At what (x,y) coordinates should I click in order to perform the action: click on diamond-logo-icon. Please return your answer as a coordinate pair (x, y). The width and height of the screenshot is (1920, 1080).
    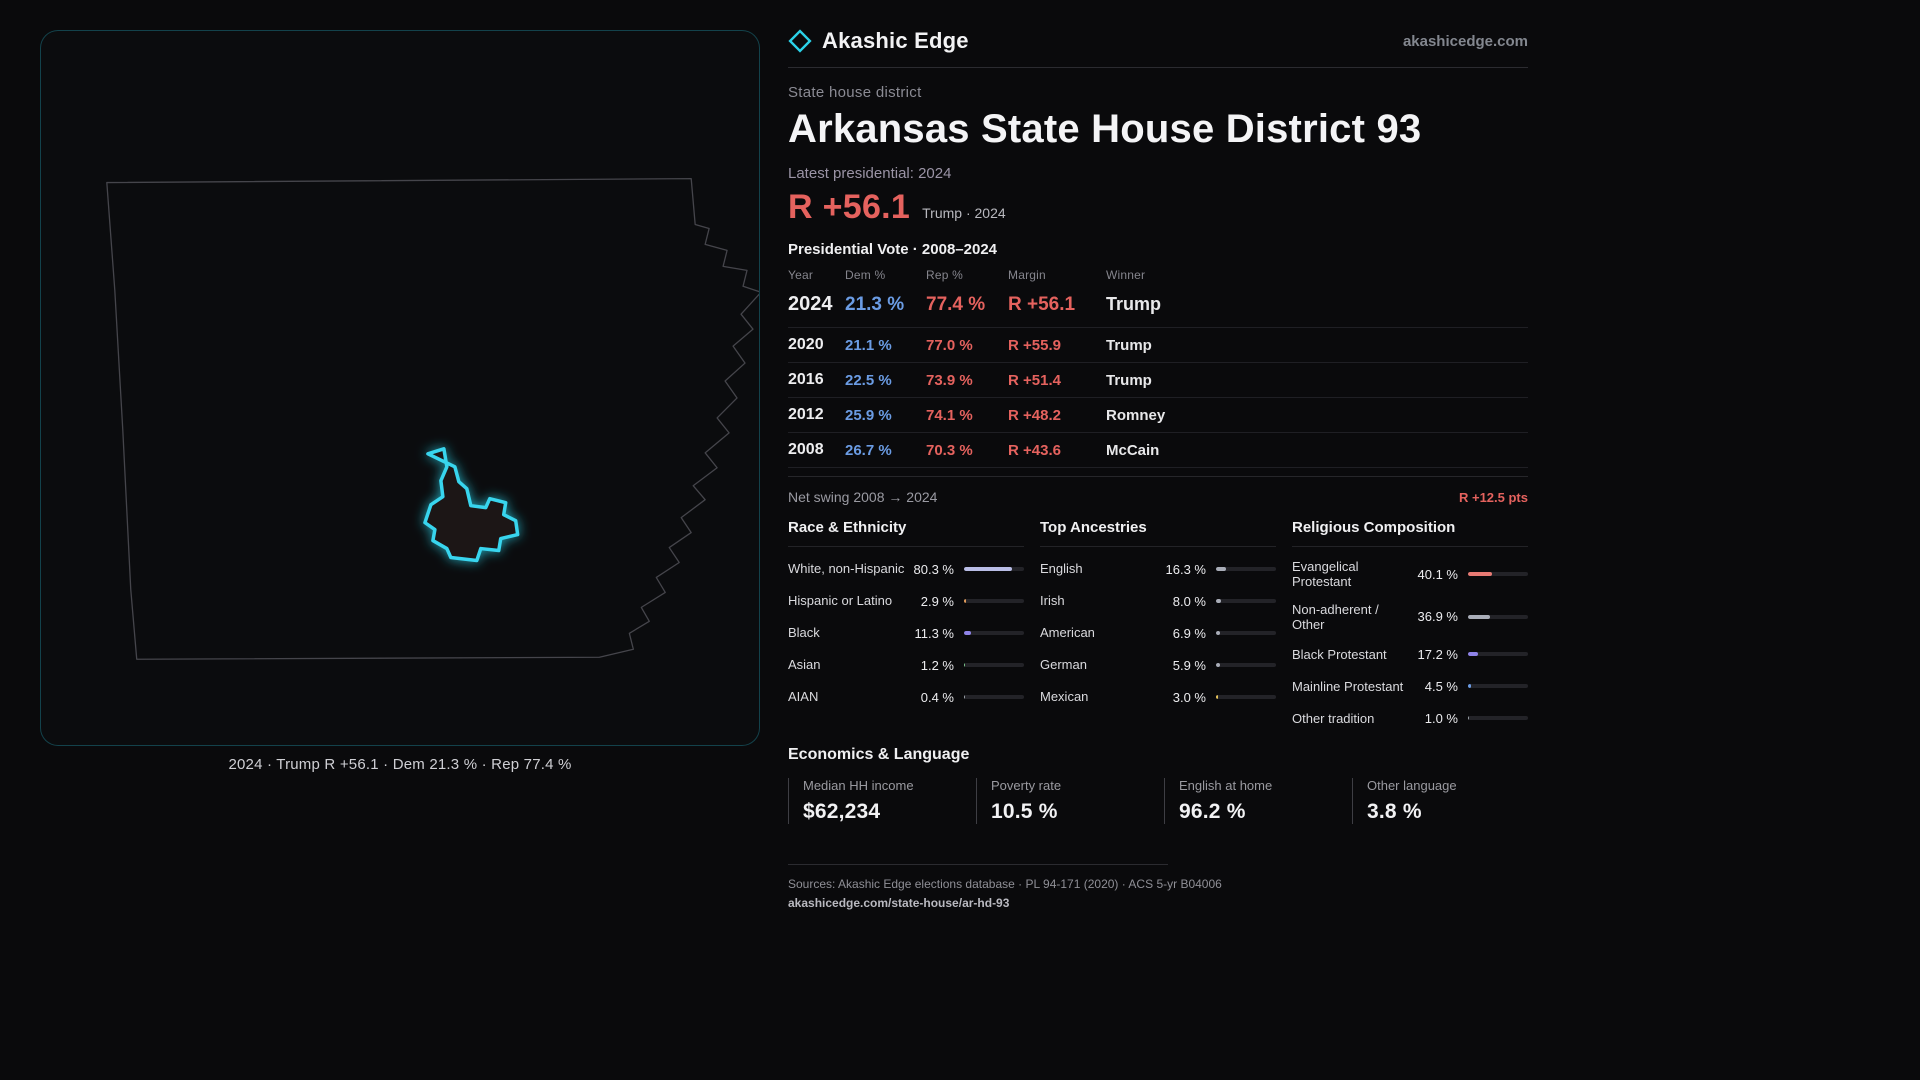
    Looking at the image, I should click on (800, 41).